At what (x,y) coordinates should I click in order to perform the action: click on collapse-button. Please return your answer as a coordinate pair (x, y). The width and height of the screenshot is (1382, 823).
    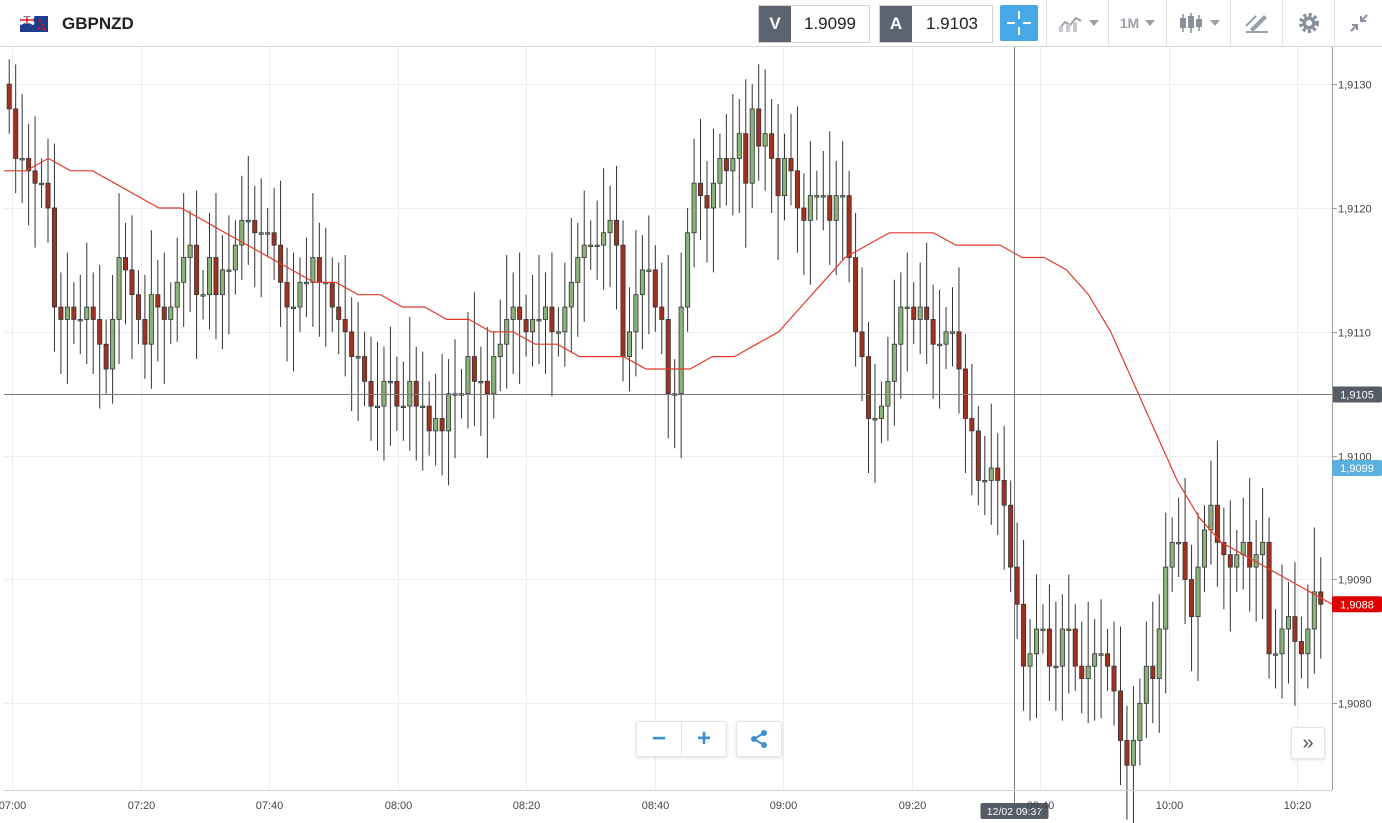
    Looking at the image, I should click on (1358, 23).